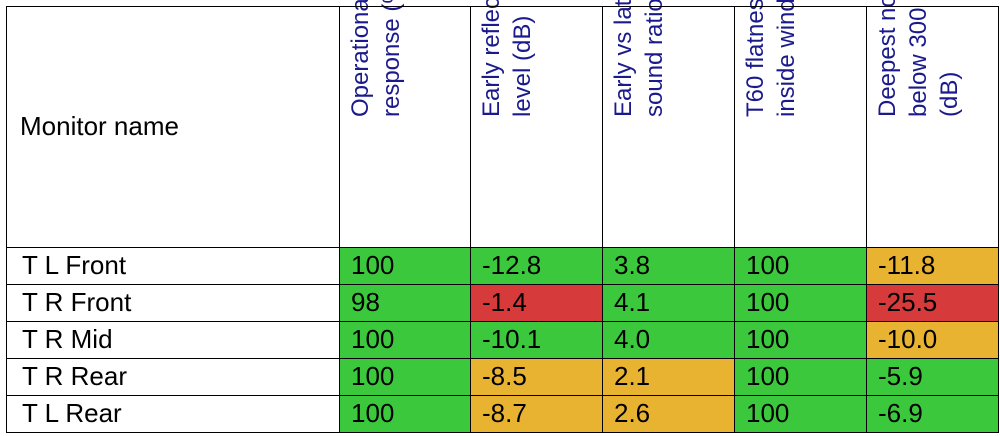 The height and width of the screenshot is (436, 1000). I want to click on row-monitor-name: T R Front, so click(77, 302).